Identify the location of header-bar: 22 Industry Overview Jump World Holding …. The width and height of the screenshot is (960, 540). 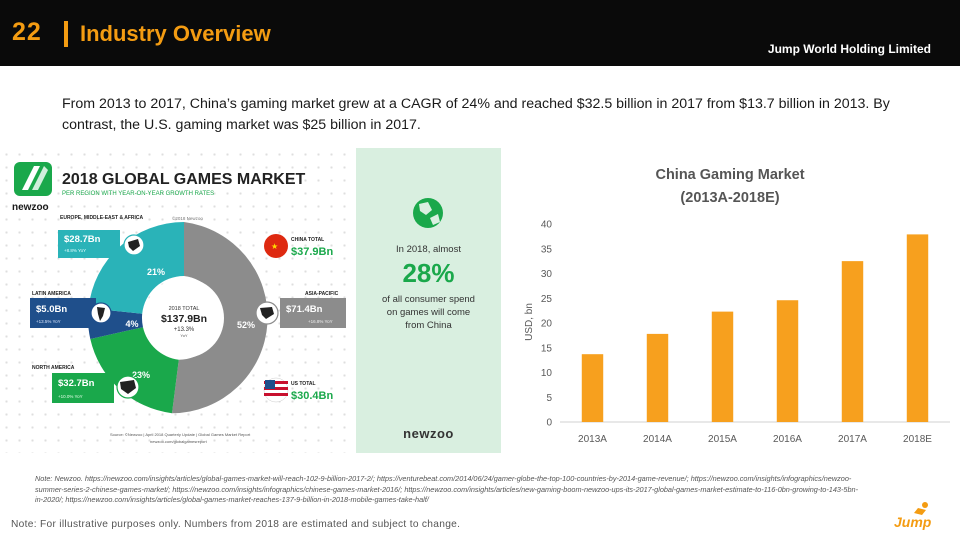
(480, 33).